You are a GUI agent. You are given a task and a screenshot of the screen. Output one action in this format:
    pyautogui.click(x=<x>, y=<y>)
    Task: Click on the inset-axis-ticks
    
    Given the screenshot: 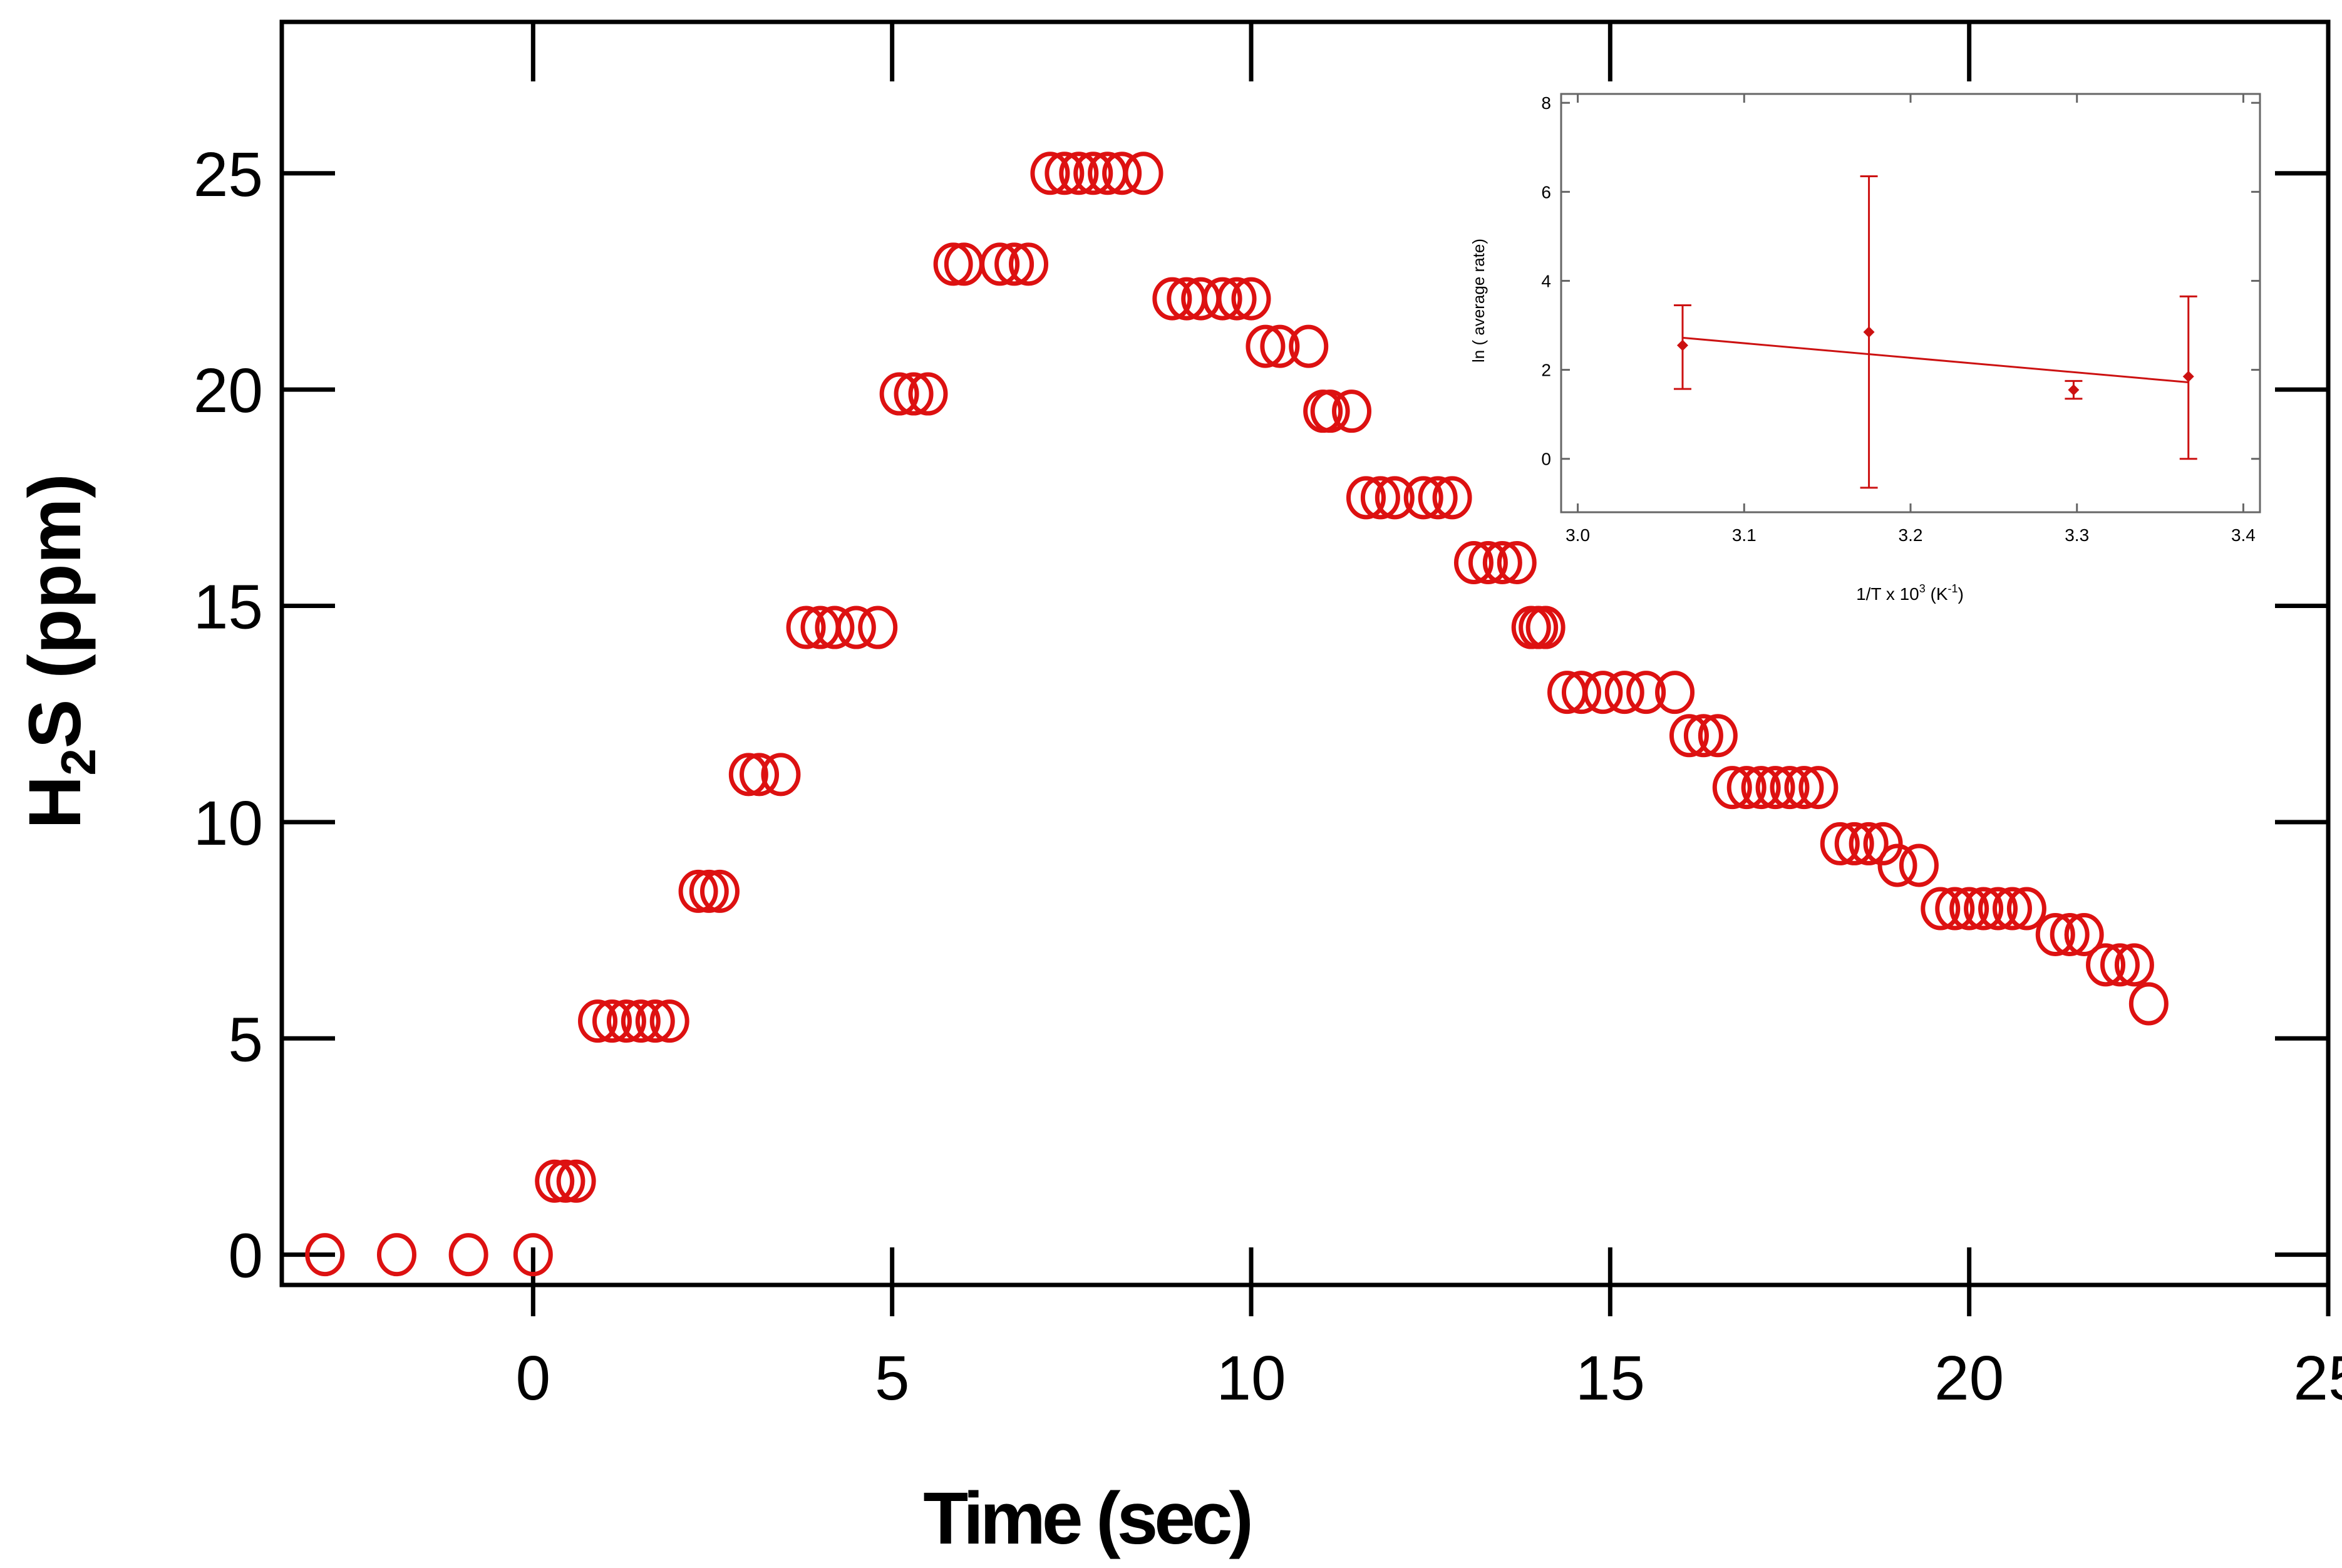 What is the action you would take?
    pyautogui.click(x=1911, y=303)
    